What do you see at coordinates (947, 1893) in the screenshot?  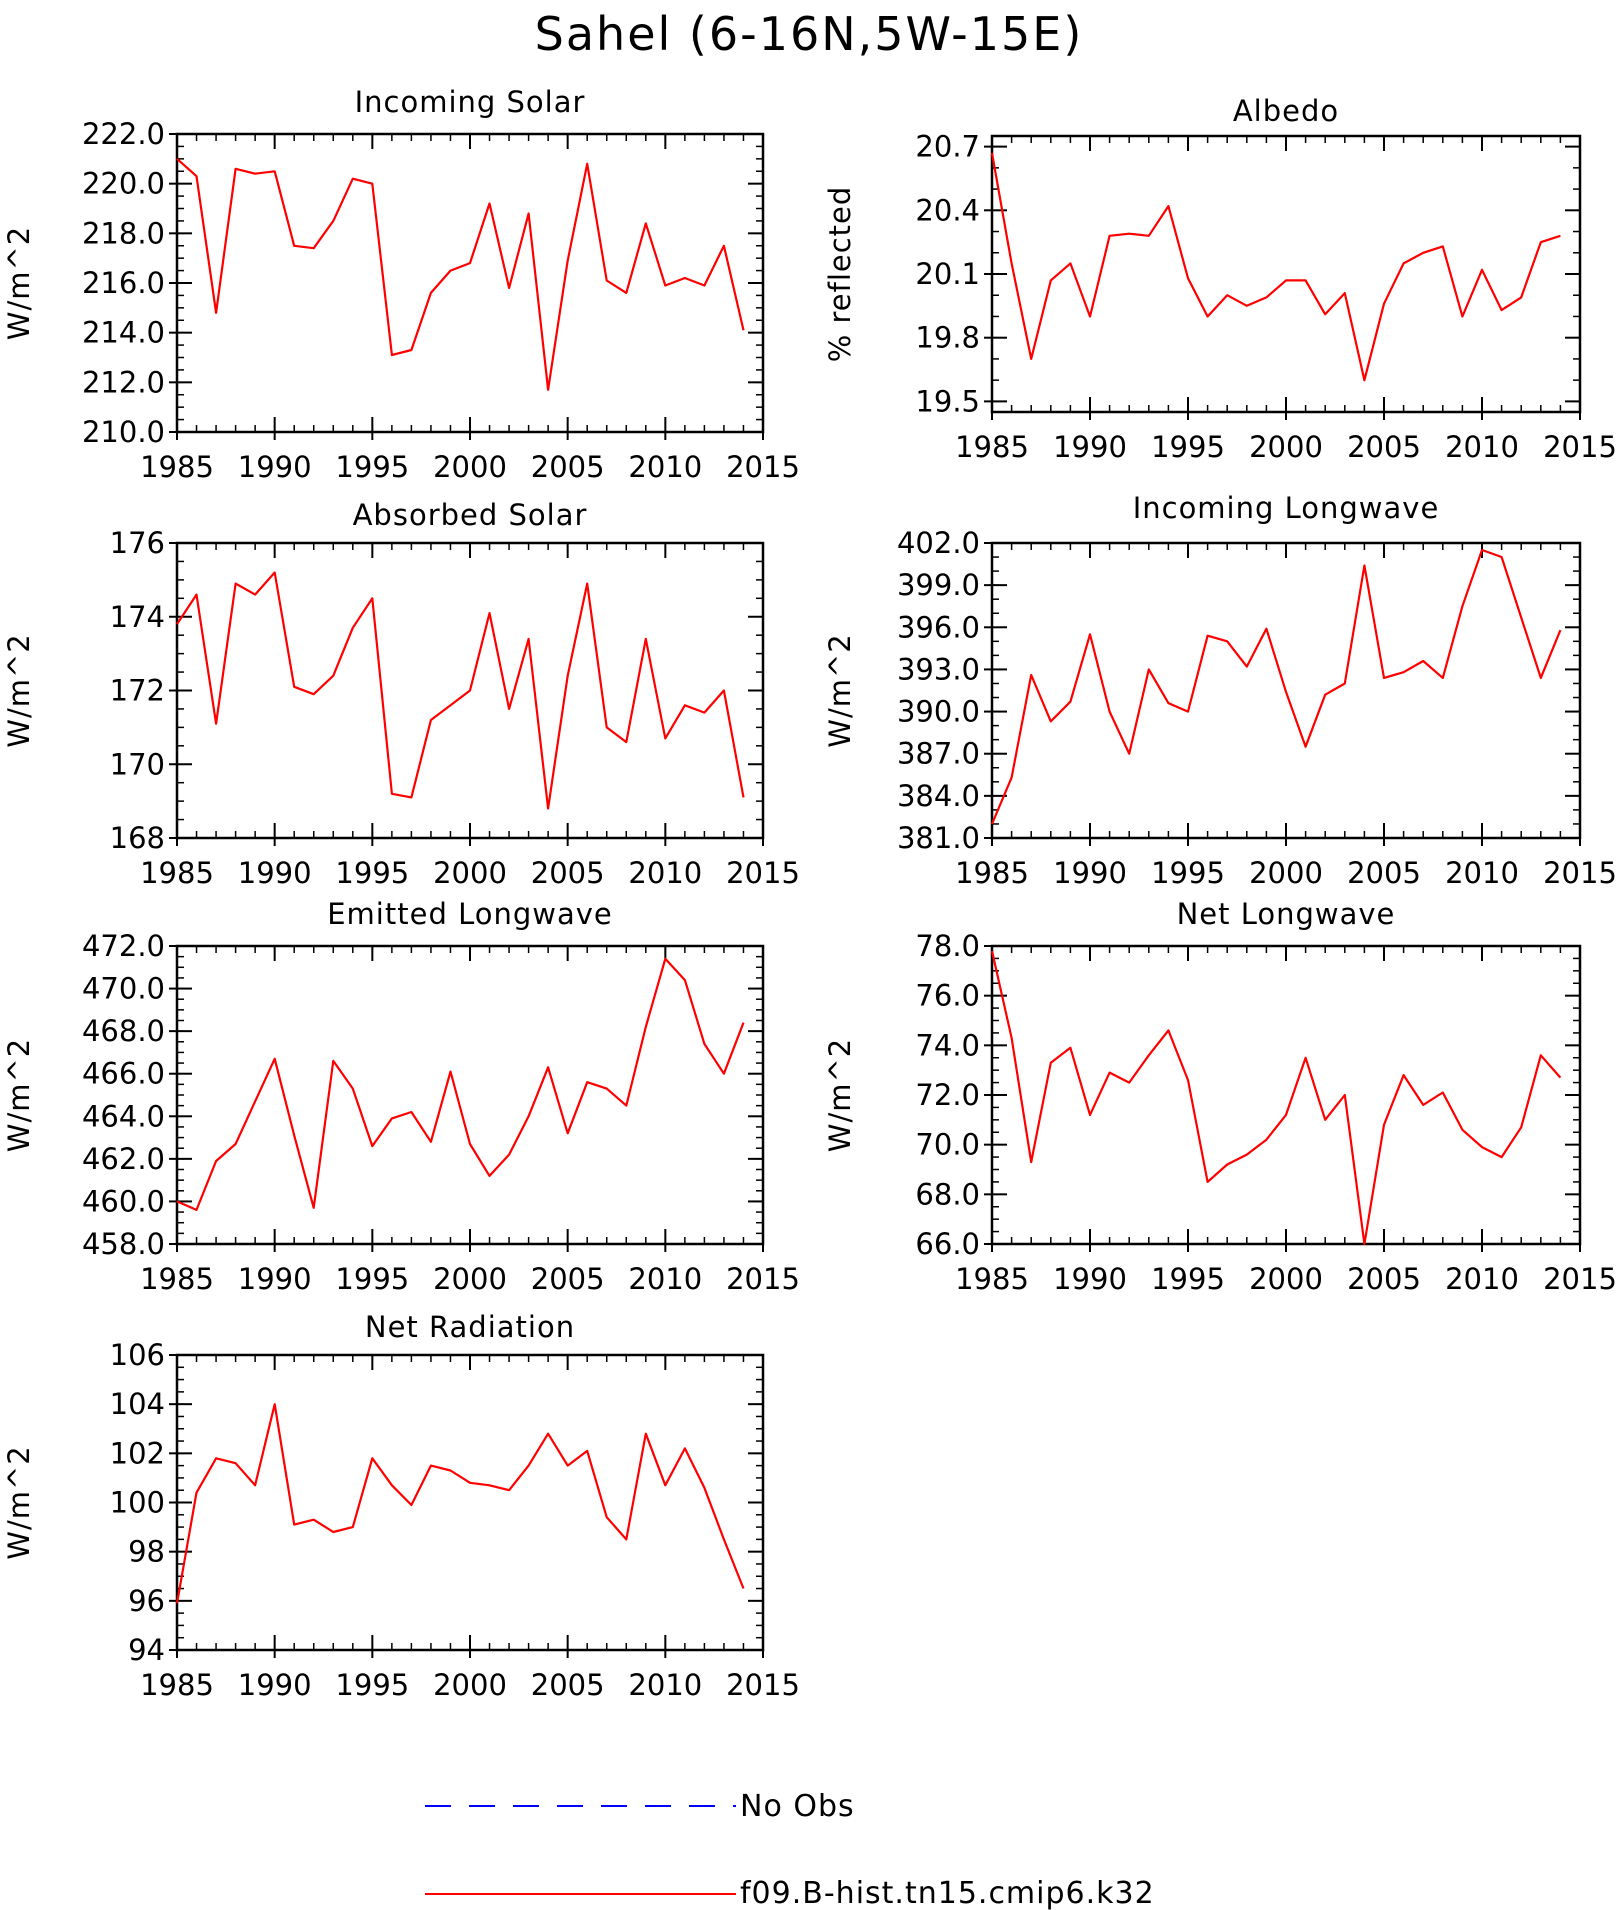 I see `legend-label-model: f09.B-hist.tn15.cmip6.k32` at bounding box center [947, 1893].